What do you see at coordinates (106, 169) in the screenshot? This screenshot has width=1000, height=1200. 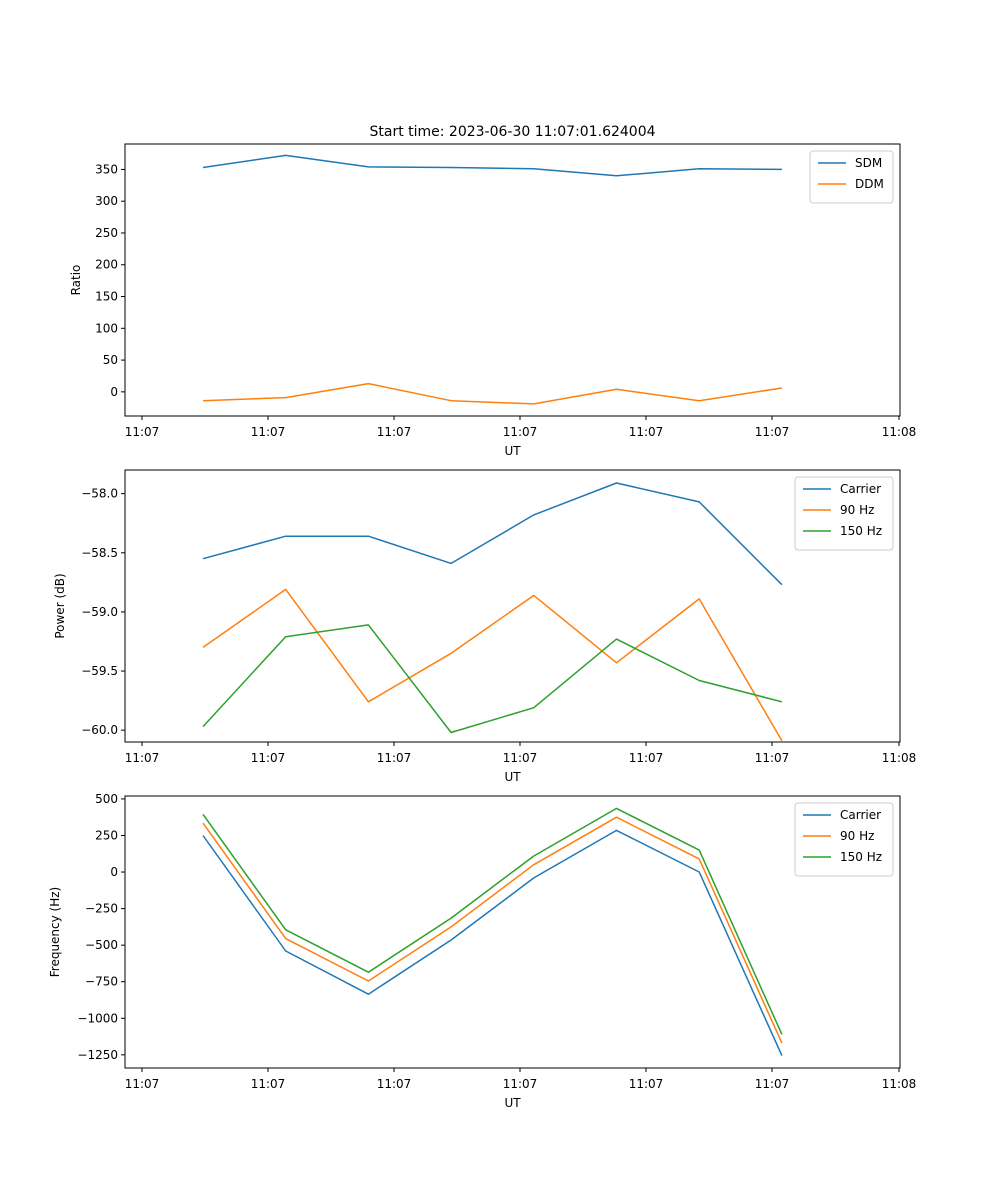 I see `y-tick-label: 350` at bounding box center [106, 169].